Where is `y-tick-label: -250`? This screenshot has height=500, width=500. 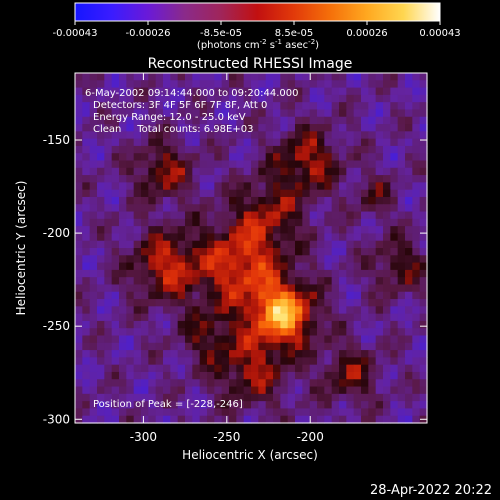
y-tick-label: -250 is located at coordinates (56, 326).